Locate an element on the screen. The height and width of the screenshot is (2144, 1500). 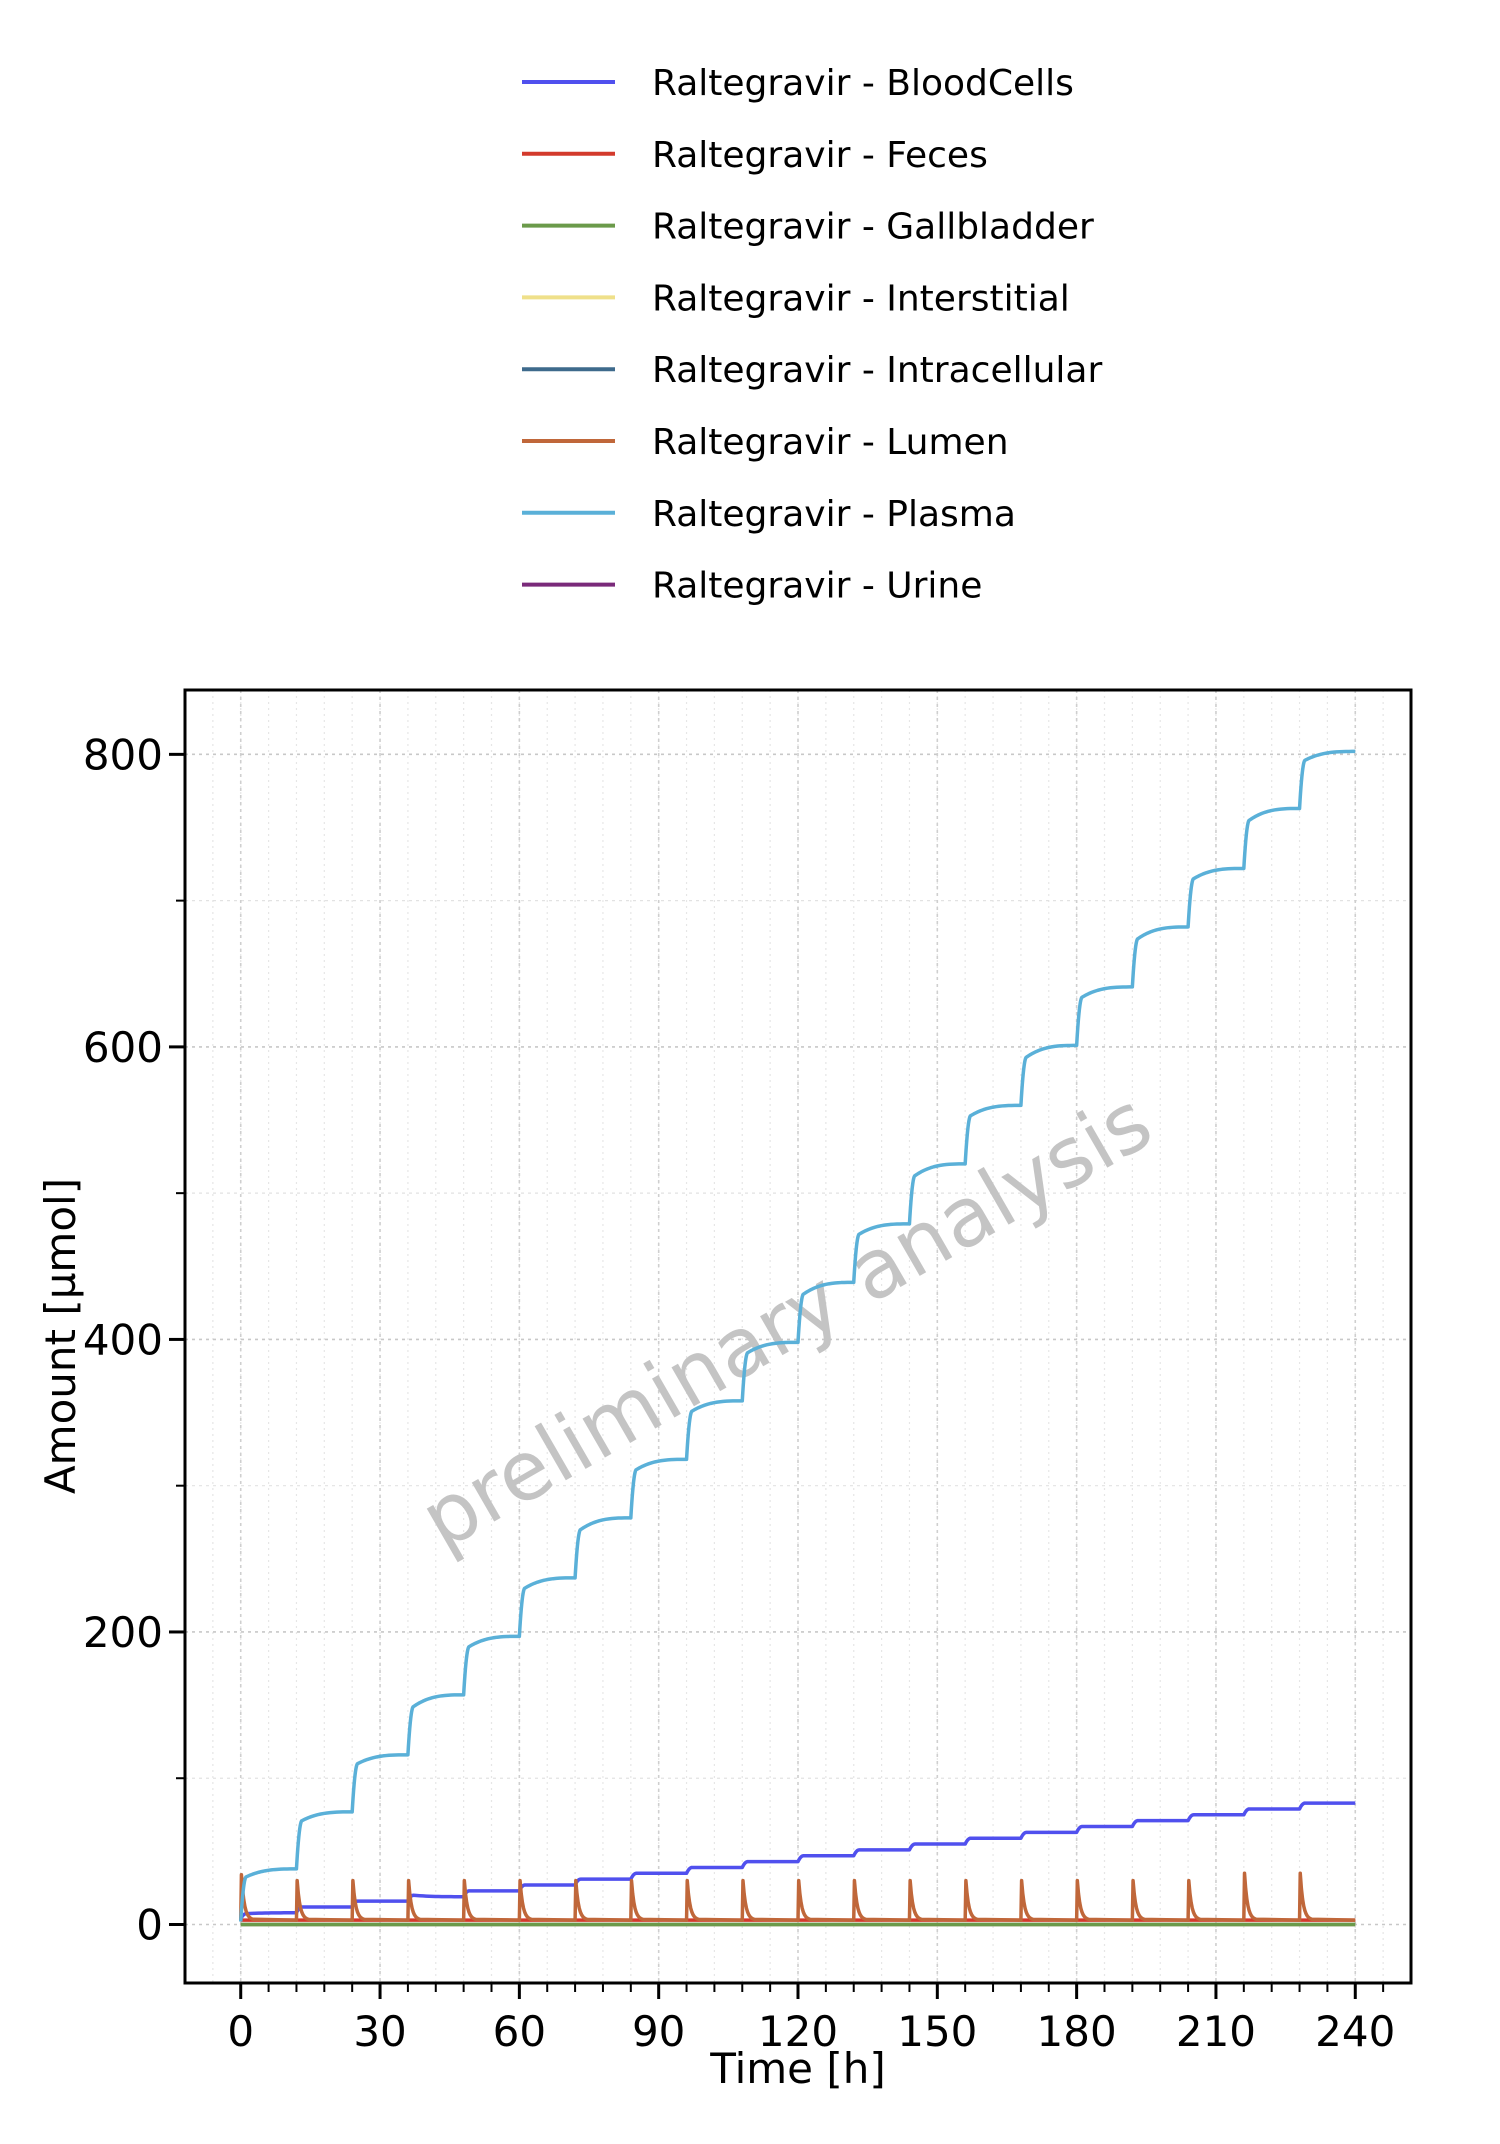
legend-label: Raltegravir - Interstitial is located at coordinates (861, 298).